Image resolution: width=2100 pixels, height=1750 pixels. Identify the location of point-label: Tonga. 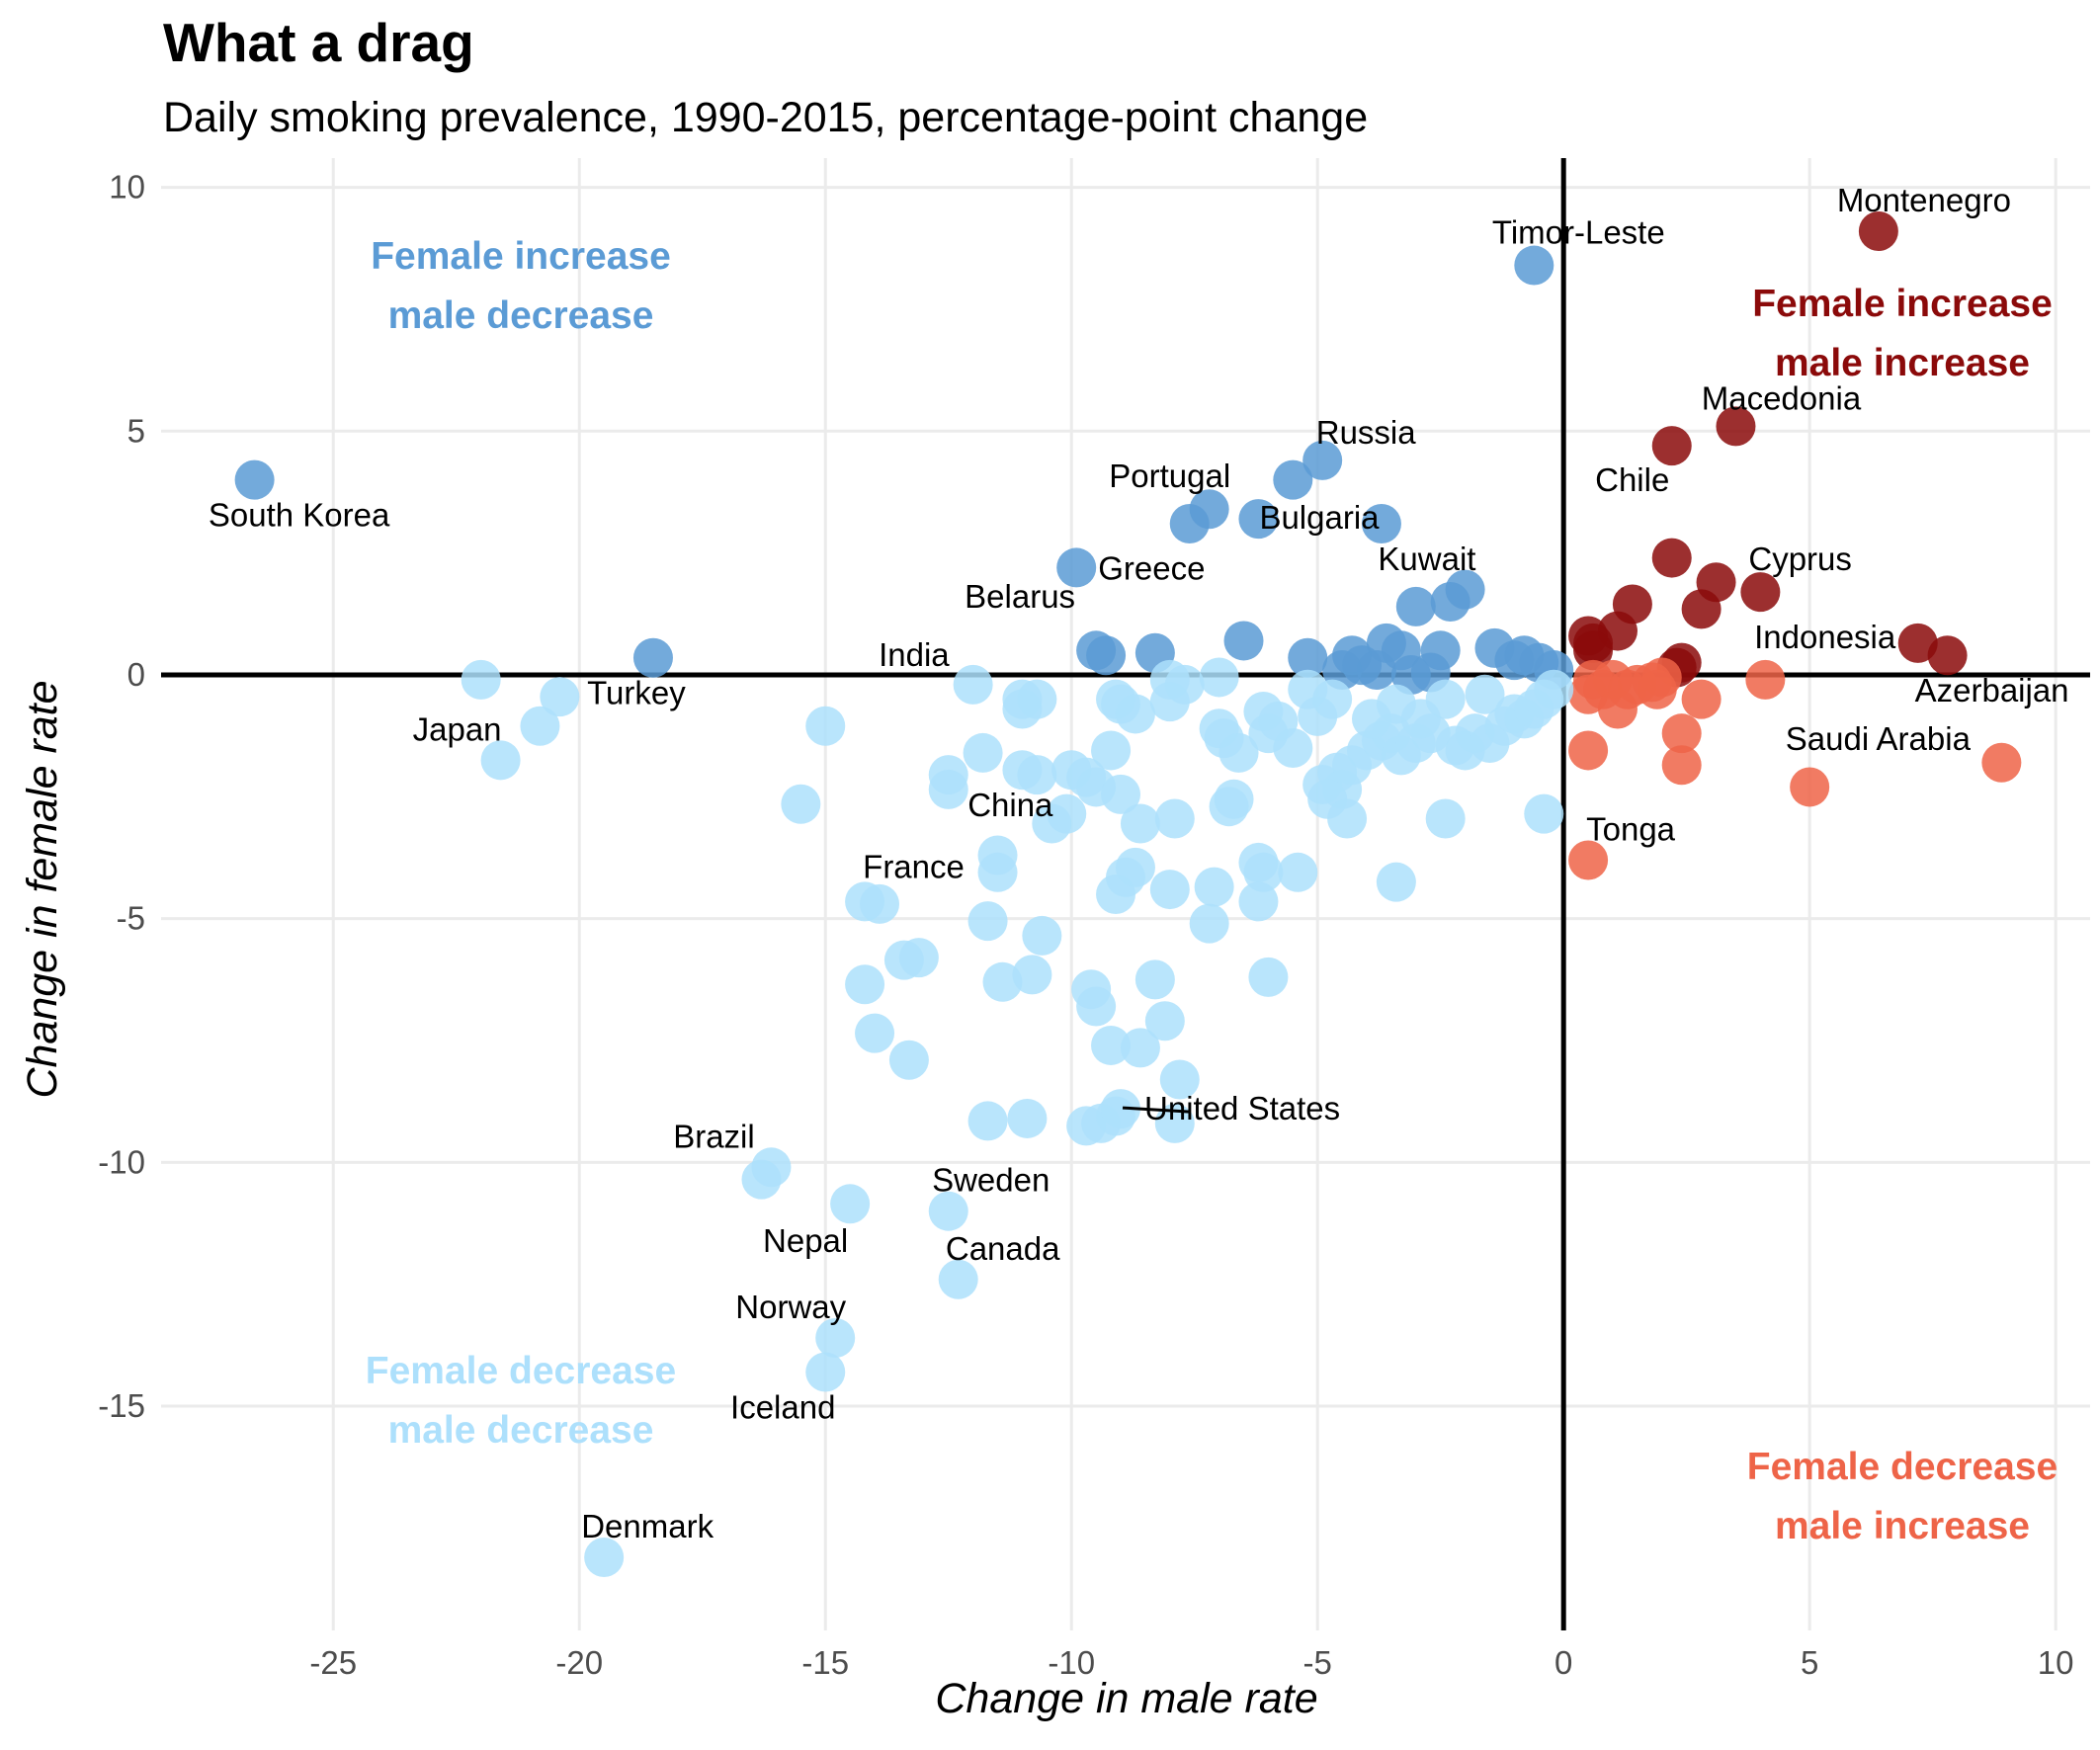
(1631, 828).